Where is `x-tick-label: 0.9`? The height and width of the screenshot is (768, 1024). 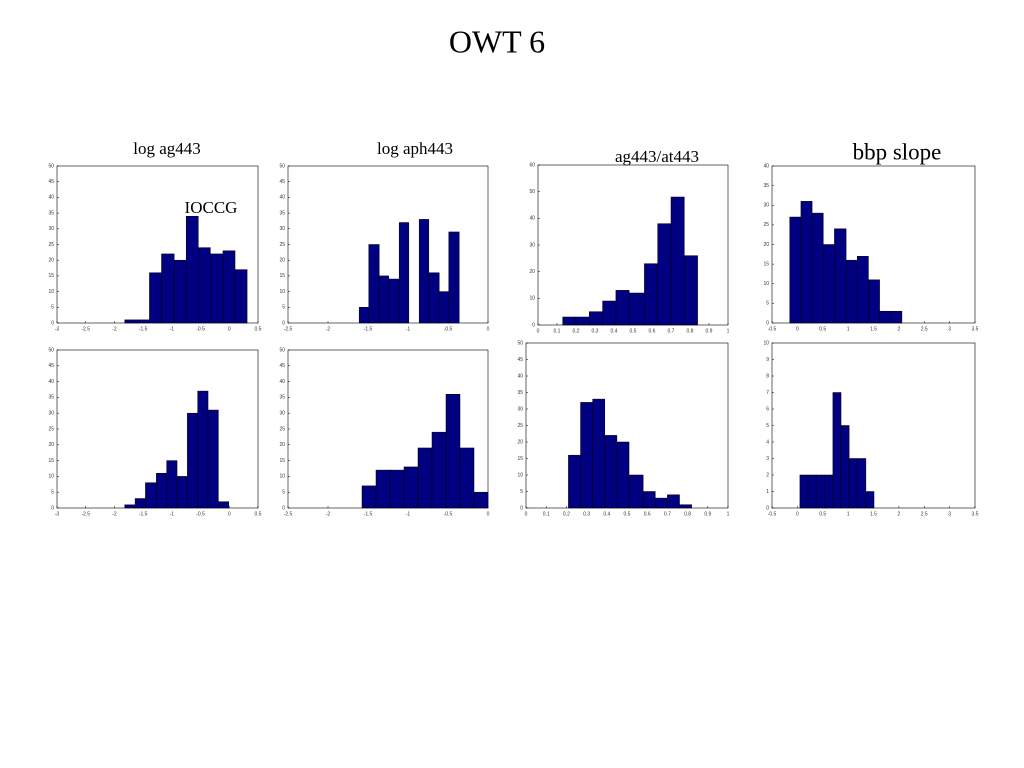 x-tick-label: 0.9 is located at coordinates (709, 331).